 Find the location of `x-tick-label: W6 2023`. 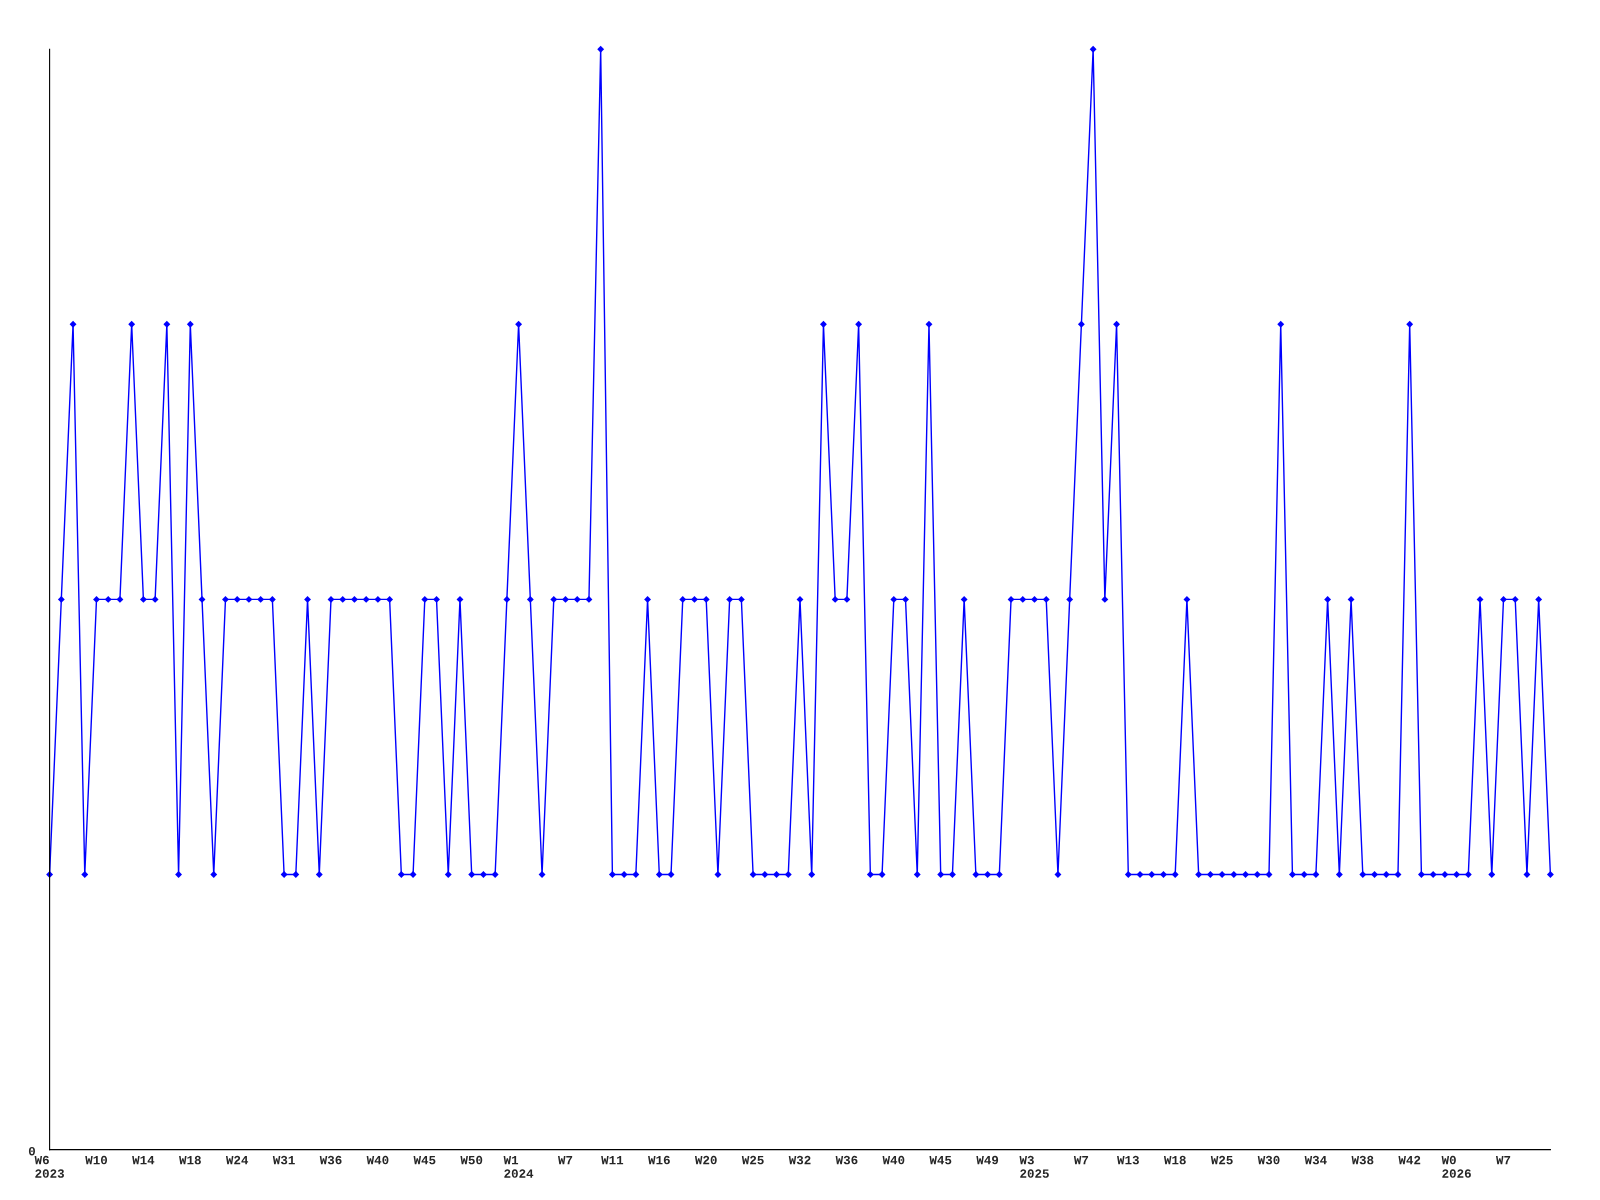

x-tick-label: W6 2023 is located at coordinates (49, 1166).